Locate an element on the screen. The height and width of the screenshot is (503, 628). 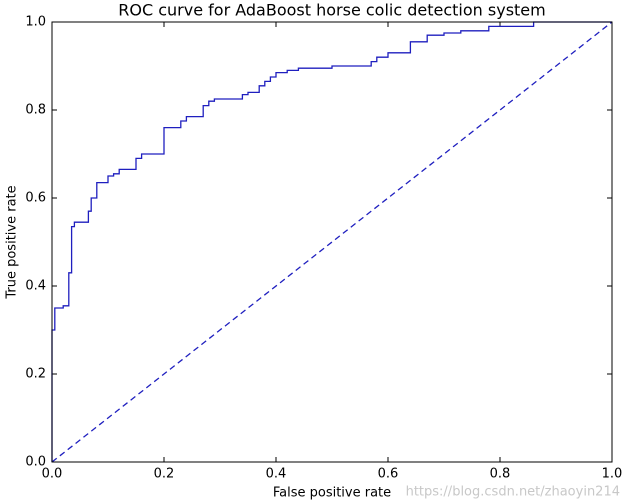
y-tick-label: 0.8 is located at coordinates (35, 110).